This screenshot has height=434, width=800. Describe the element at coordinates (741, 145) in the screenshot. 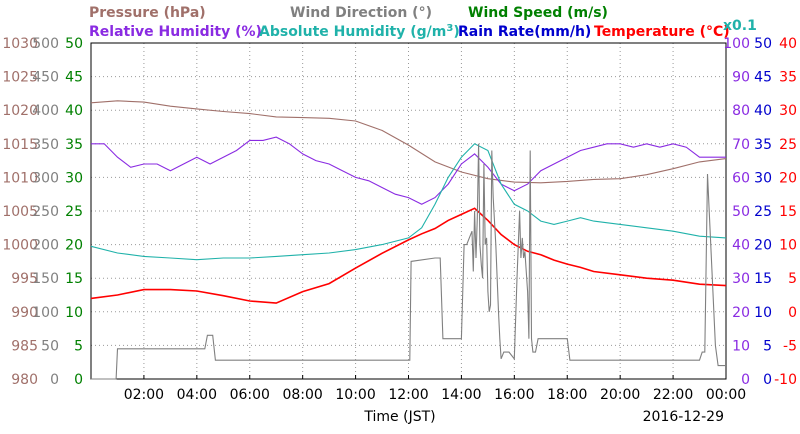

I see `tick-label-humidity: 70` at that location.